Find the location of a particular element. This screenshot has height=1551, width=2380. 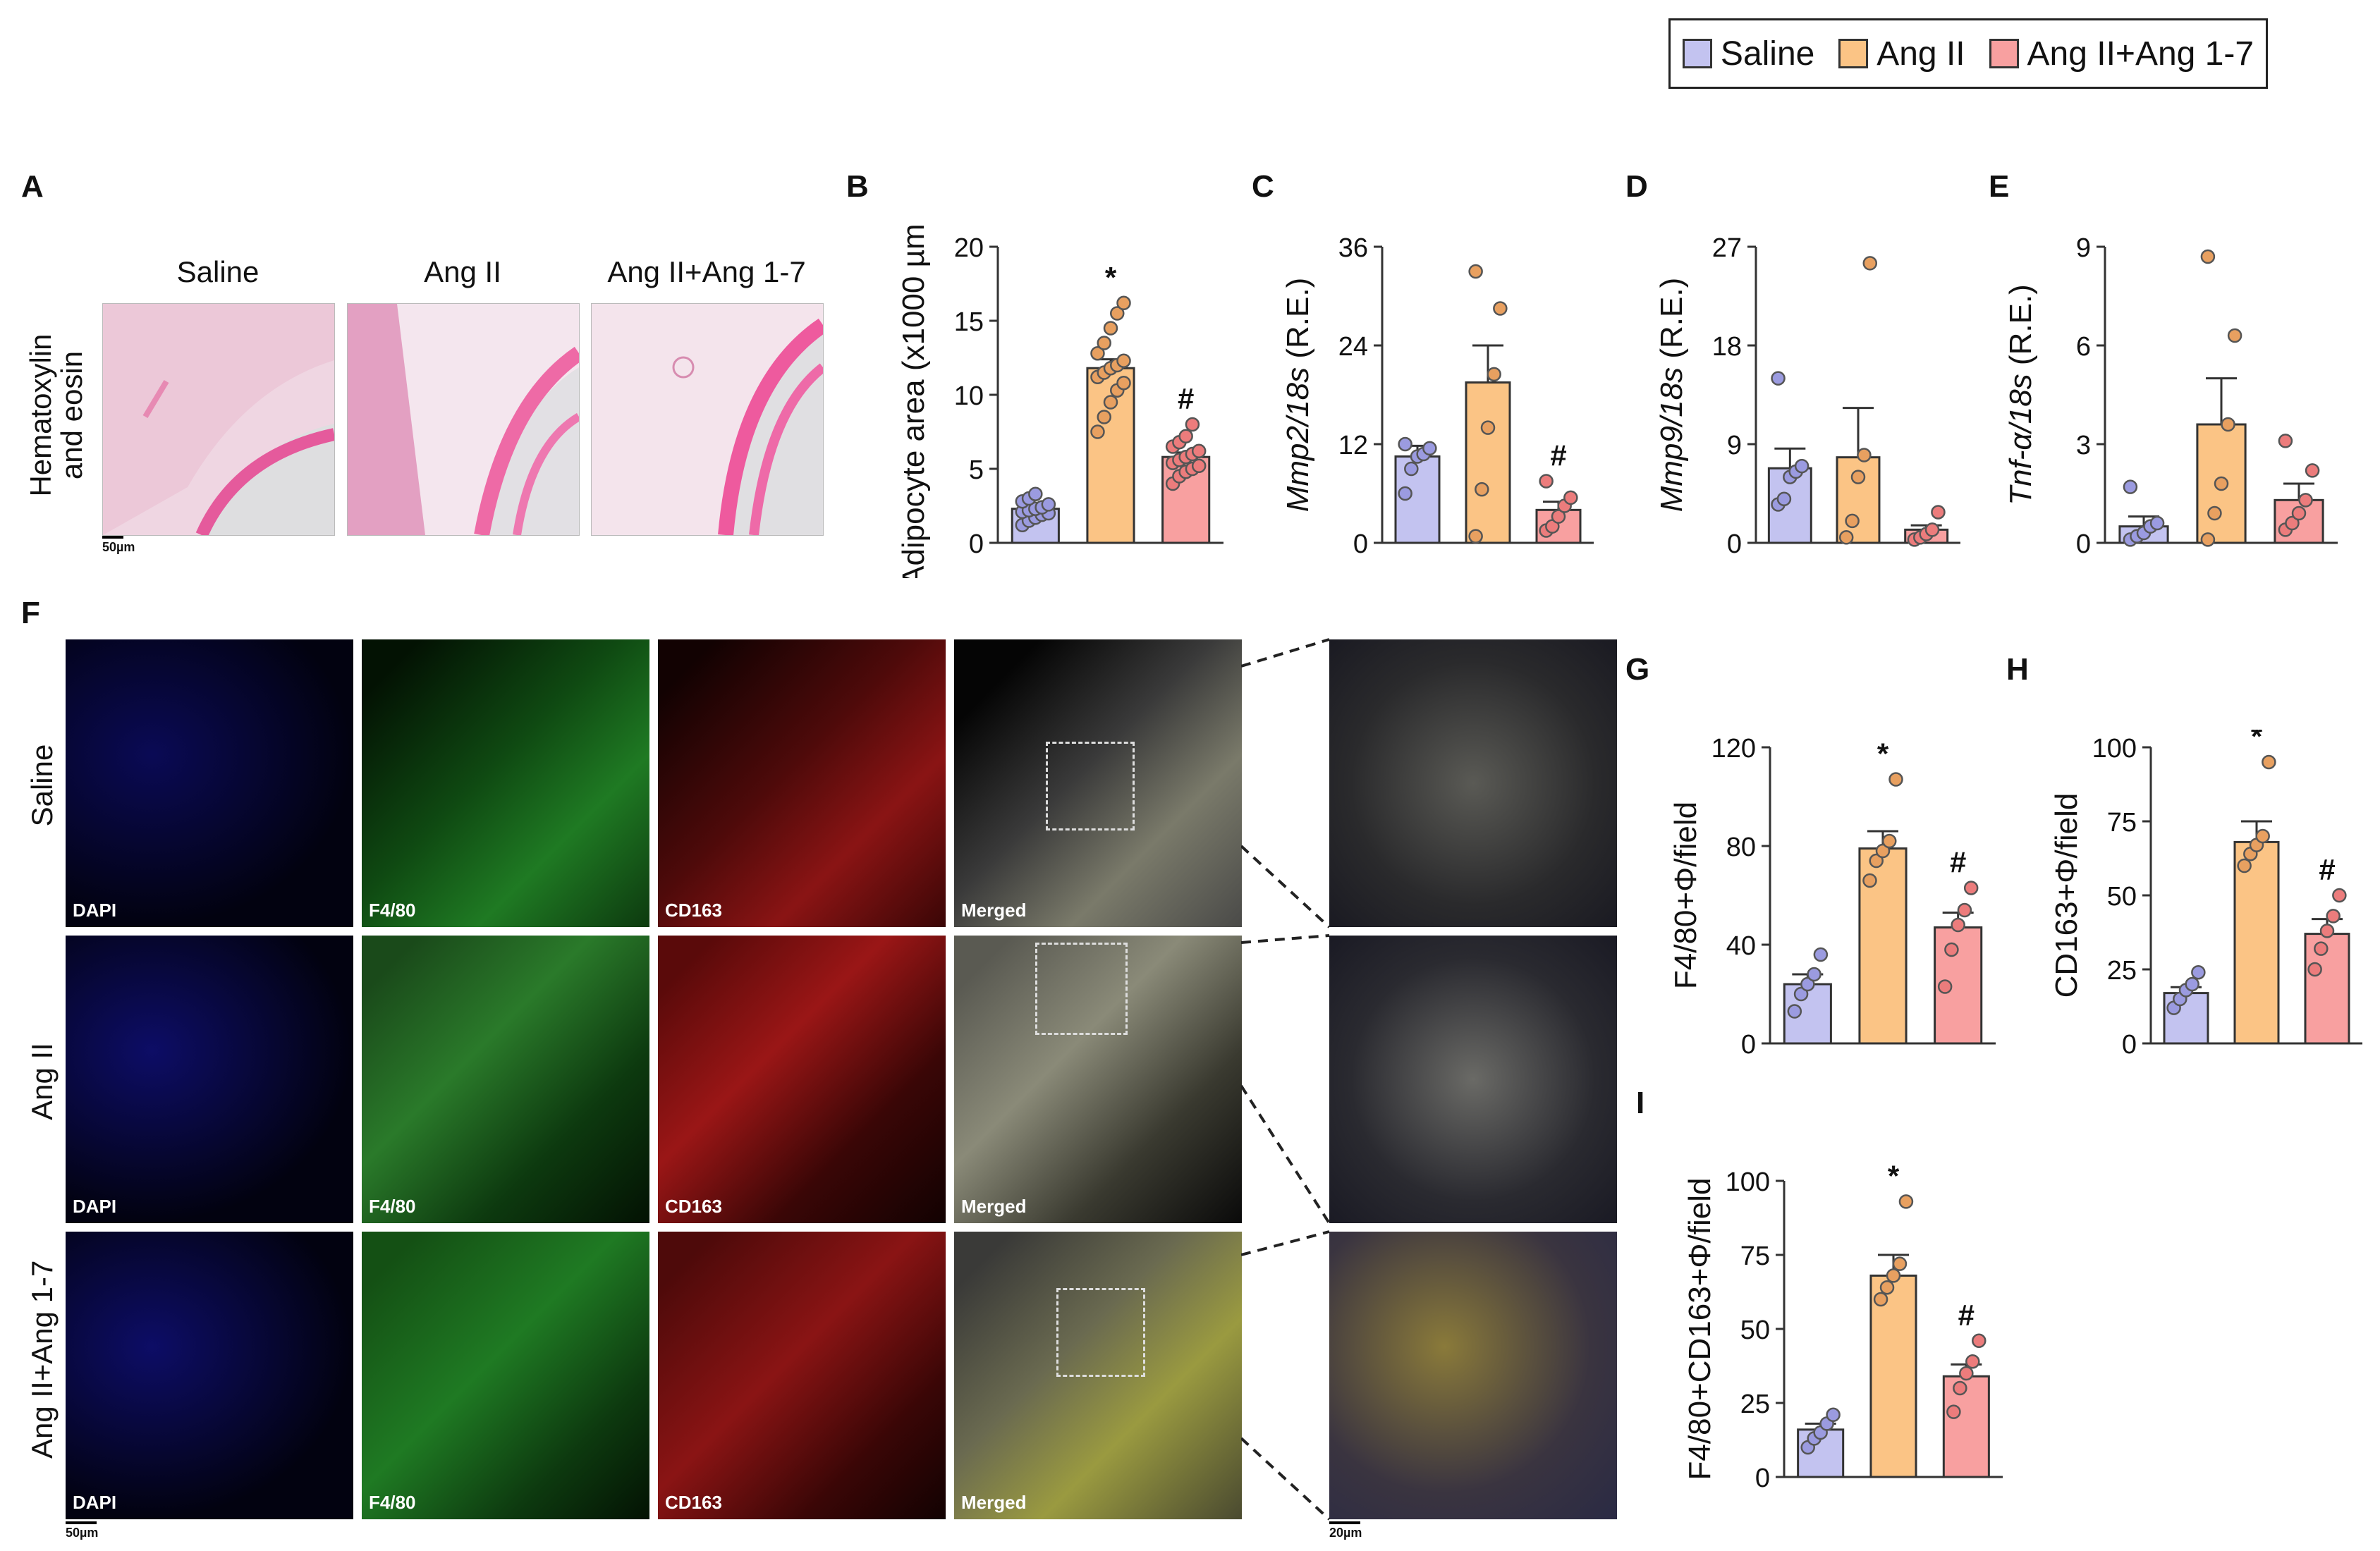

he-title-angii: Ang II is located at coordinates (462, 271).